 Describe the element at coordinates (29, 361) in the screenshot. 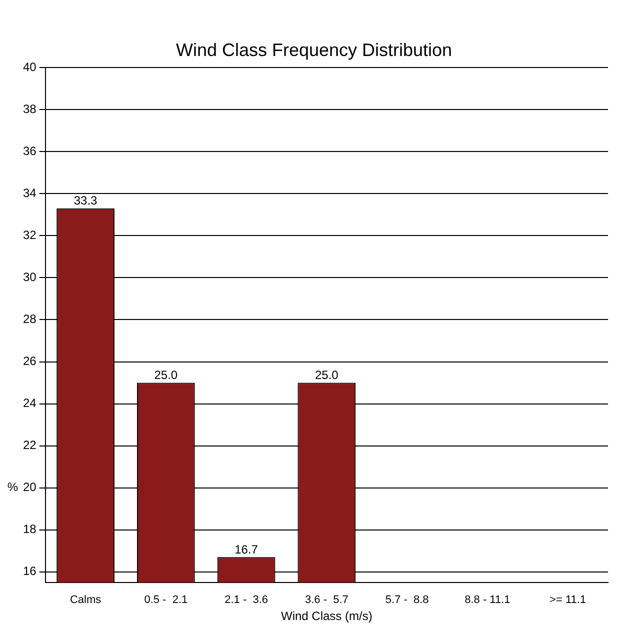

I see `y-tick-label: 26` at that location.